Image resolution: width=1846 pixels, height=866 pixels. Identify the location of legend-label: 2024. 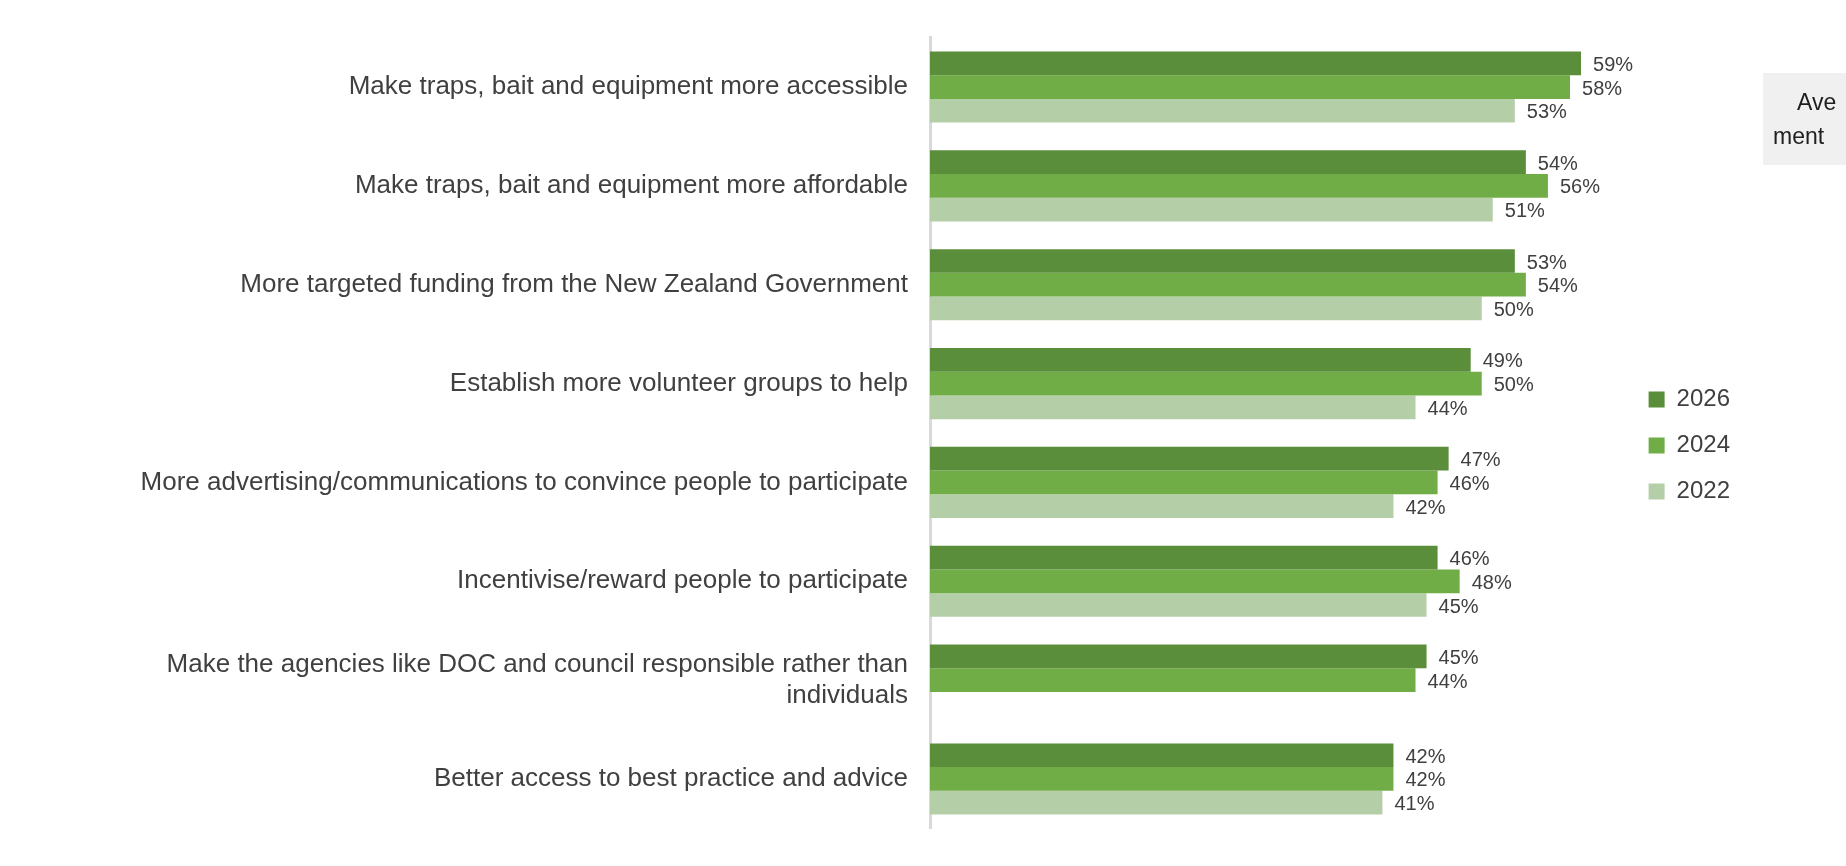
(1703, 444).